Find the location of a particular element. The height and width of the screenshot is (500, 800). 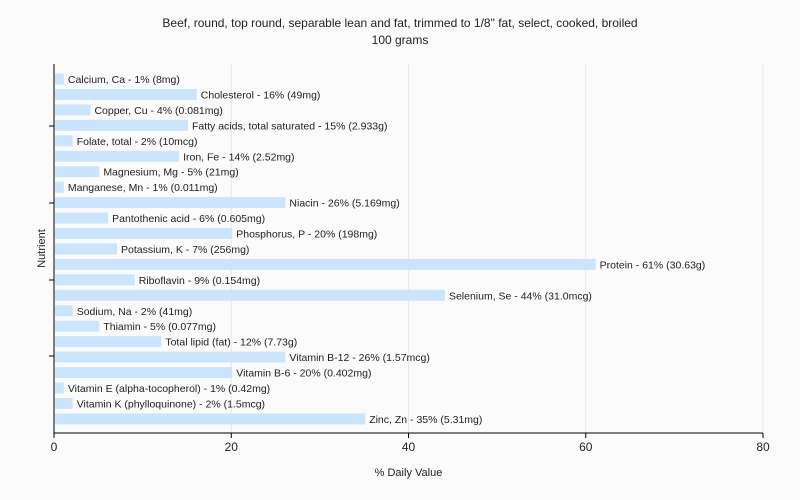

x-tick-label: 40 is located at coordinates (409, 447).